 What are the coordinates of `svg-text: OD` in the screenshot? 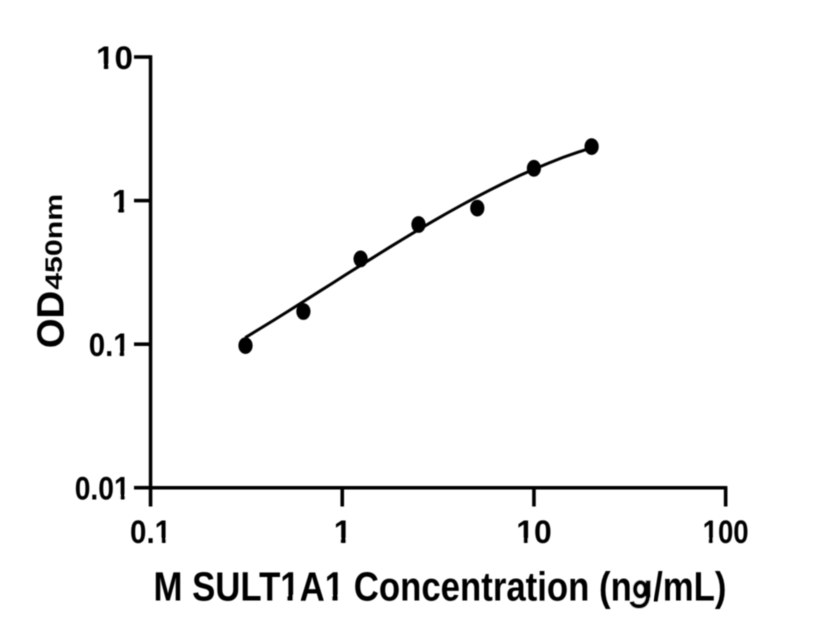 It's located at (52, 320).